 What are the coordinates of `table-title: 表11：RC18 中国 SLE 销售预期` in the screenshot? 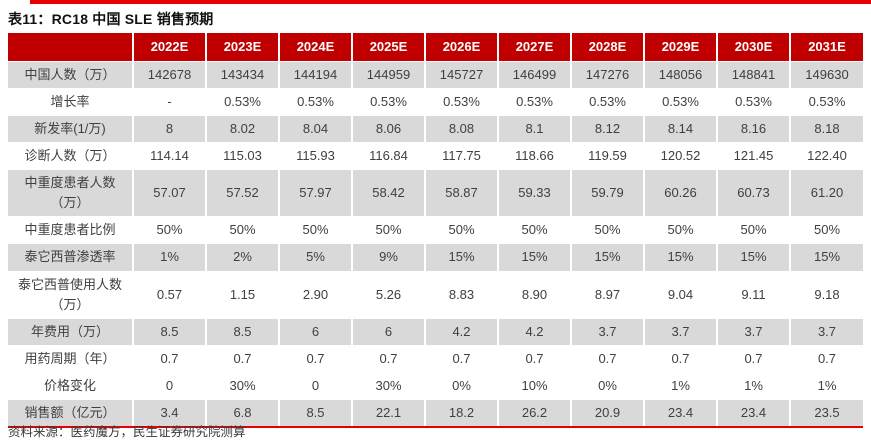 It's located at (111, 19).